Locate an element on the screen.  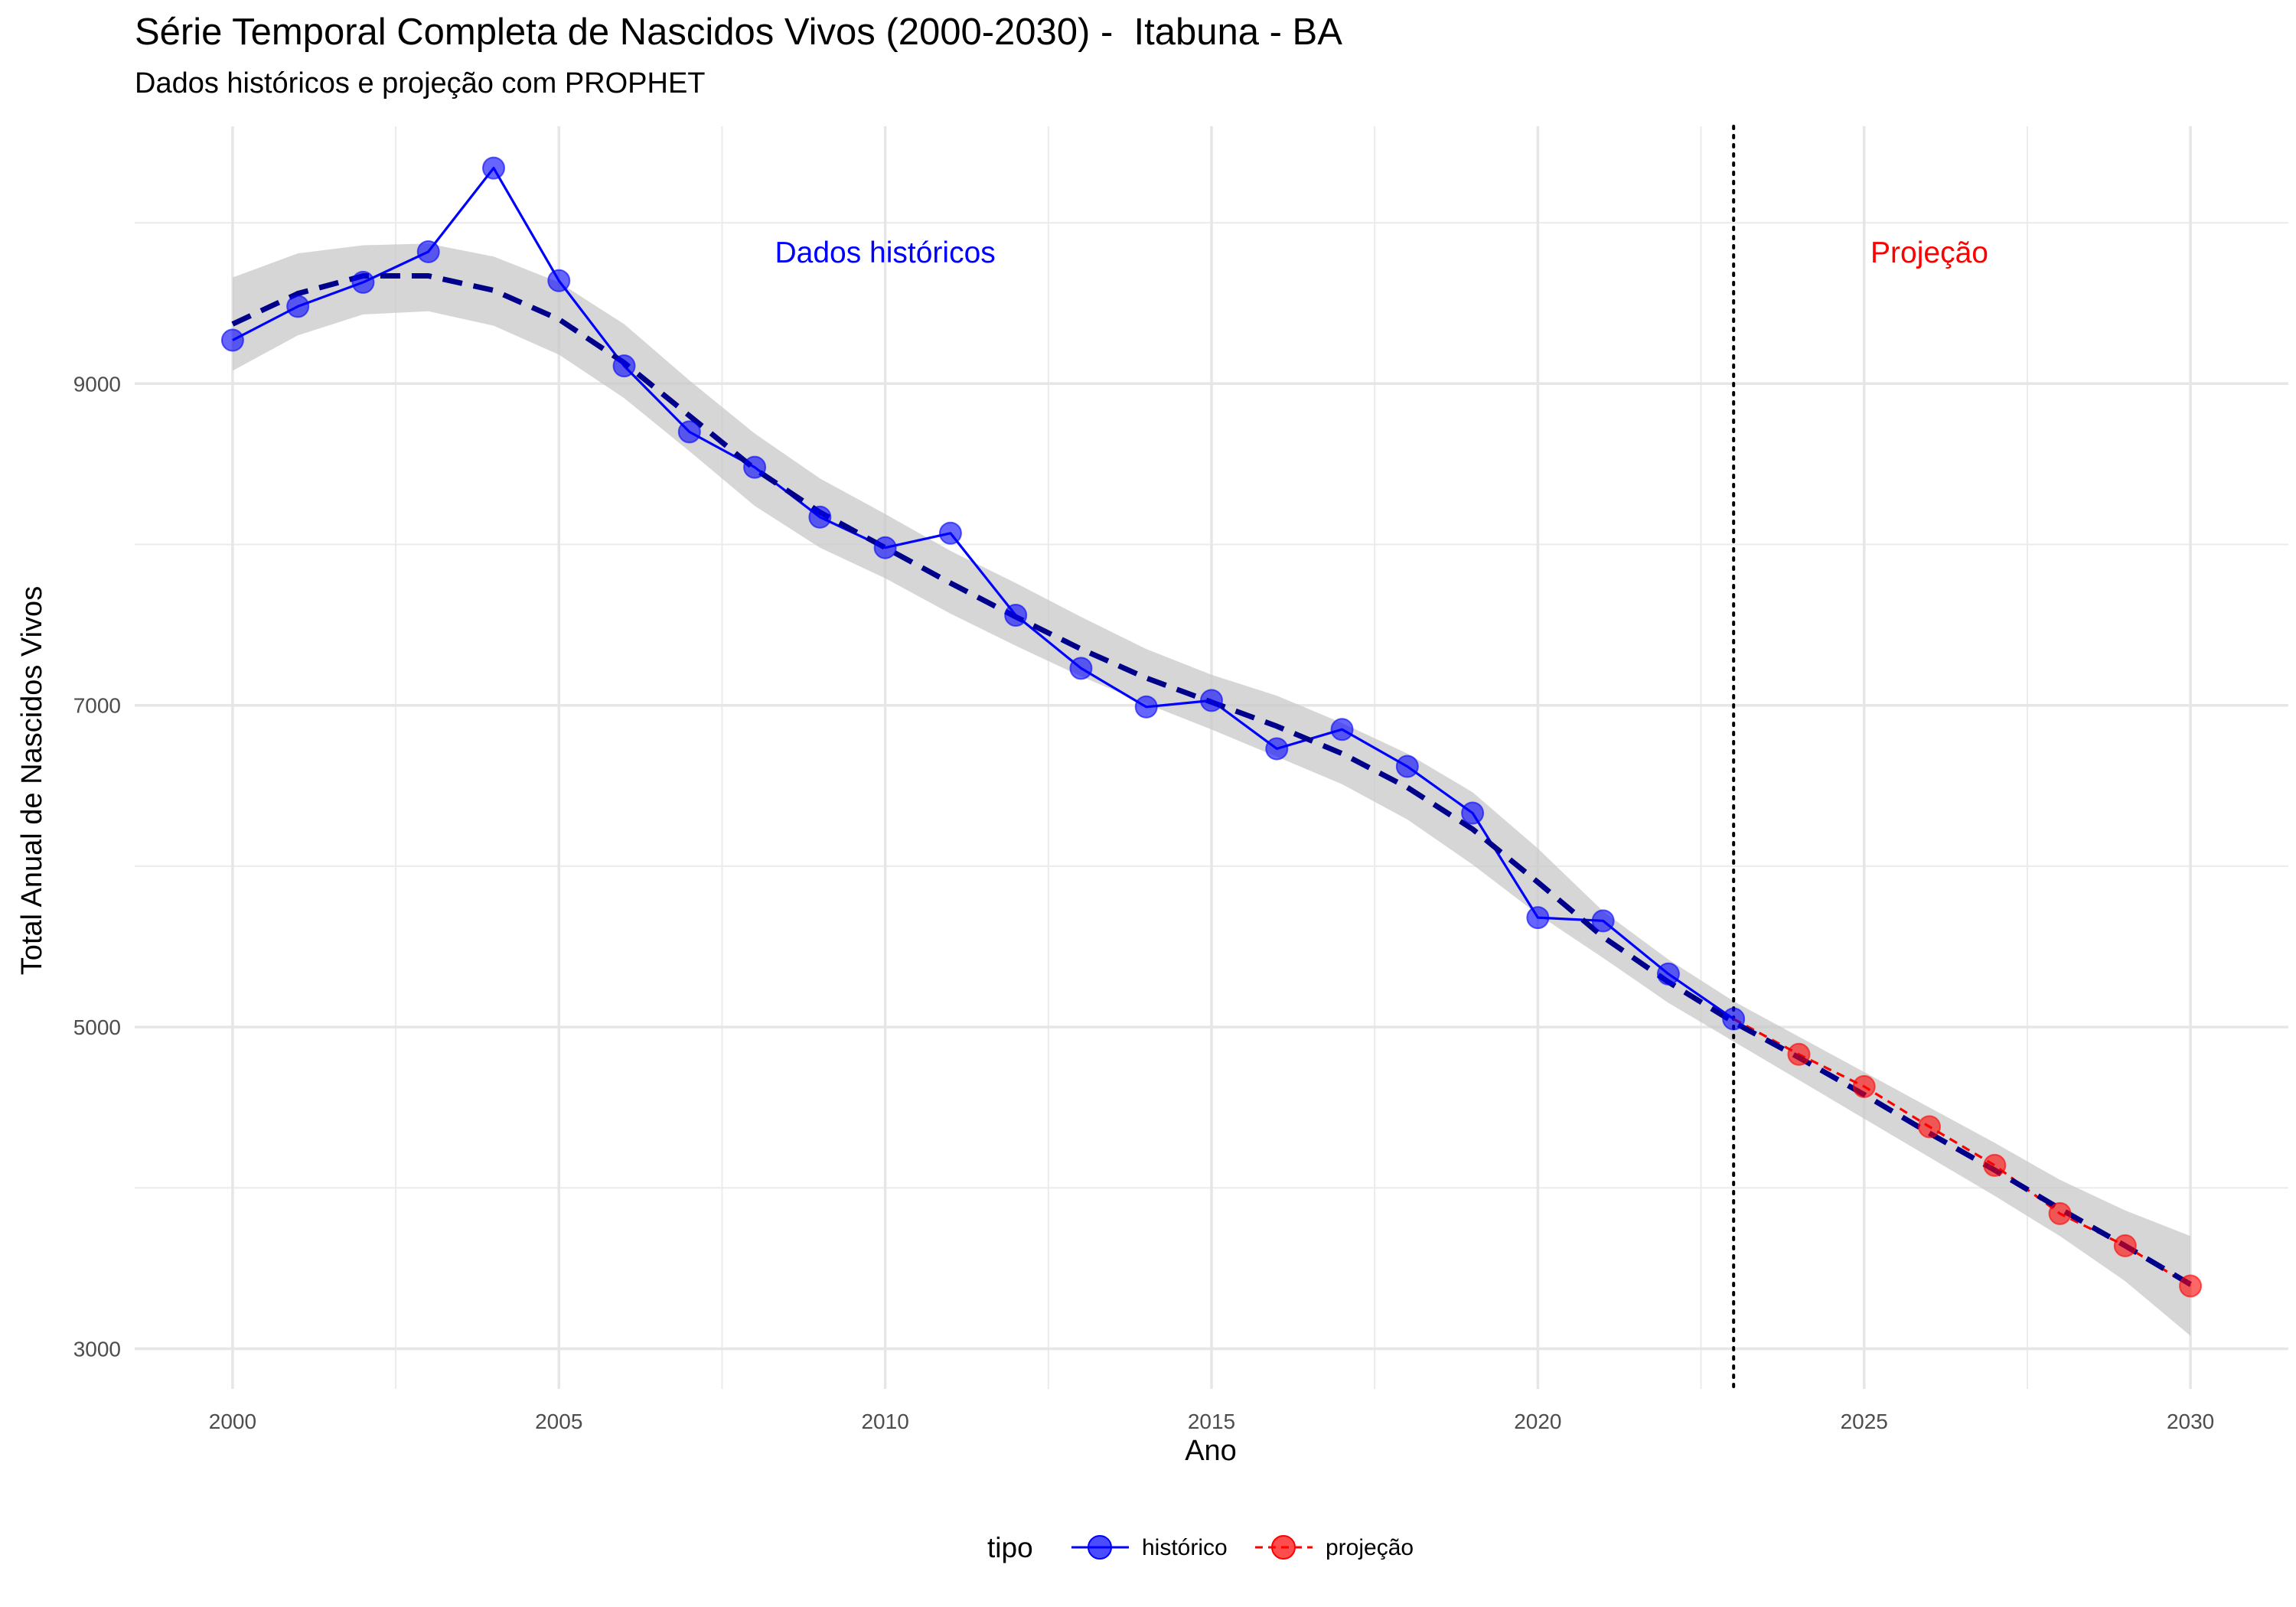
x-axis-ticks: 2000 2005 2010 2015 2020 2025 2030 is located at coordinates (1211, 1421).